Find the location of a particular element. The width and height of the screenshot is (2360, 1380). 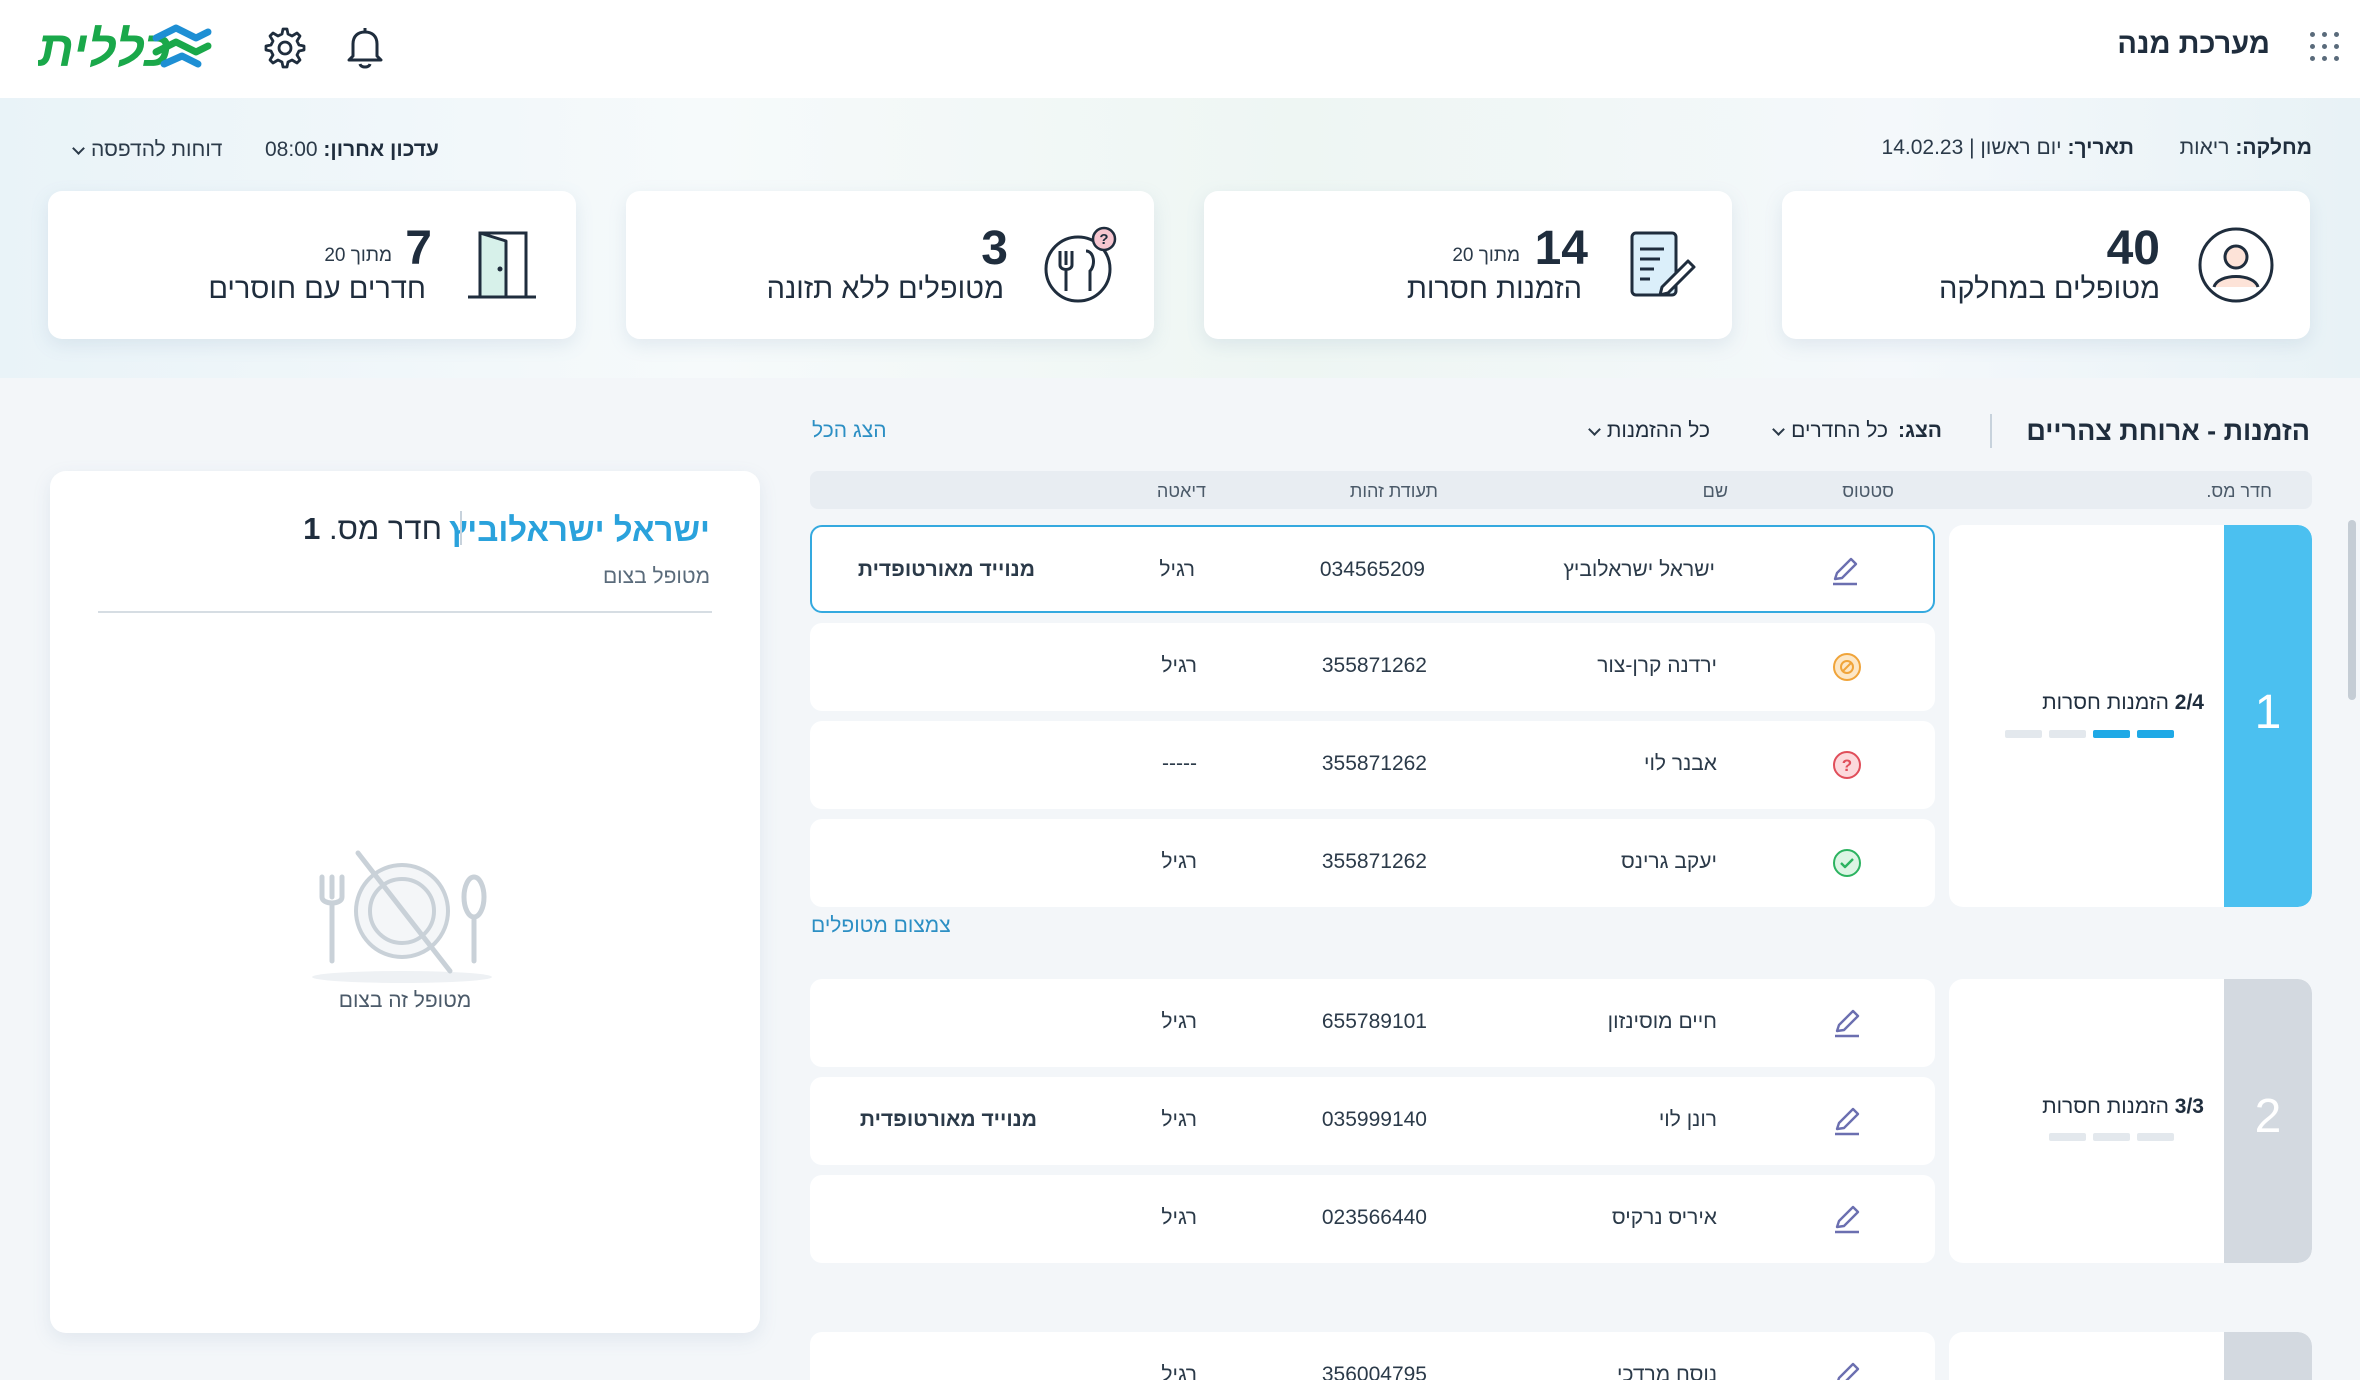

gear-icon is located at coordinates (285, 48).